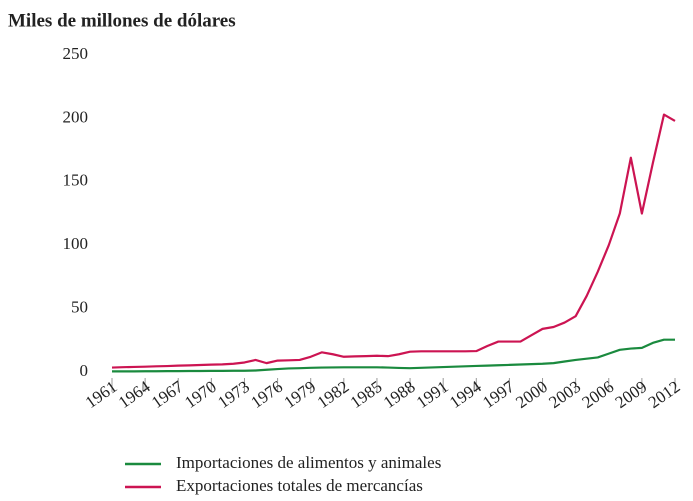 The image size is (693, 501). Describe the element at coordinates (333, 394) in the screenshot. I see `x-tick-label: 1982` at that location.